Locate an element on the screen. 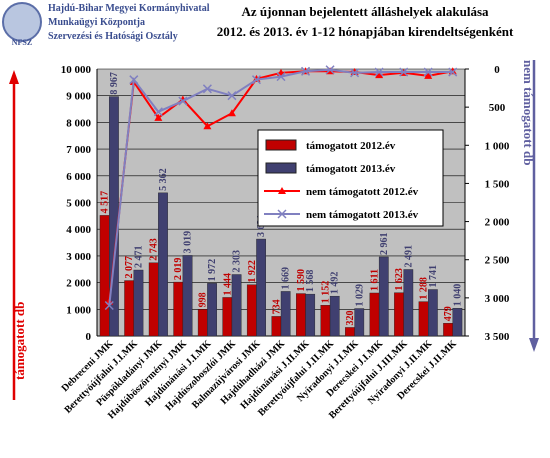 The image size is (550, 458). data-label: 2 019 is located at coordinates (178, 269).